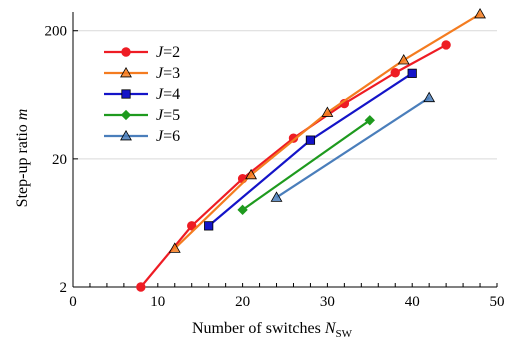  Describe the element at coordinates (272, 330) in the screenshot. I see `x-axis-title: Number of switches NSW` at that location.